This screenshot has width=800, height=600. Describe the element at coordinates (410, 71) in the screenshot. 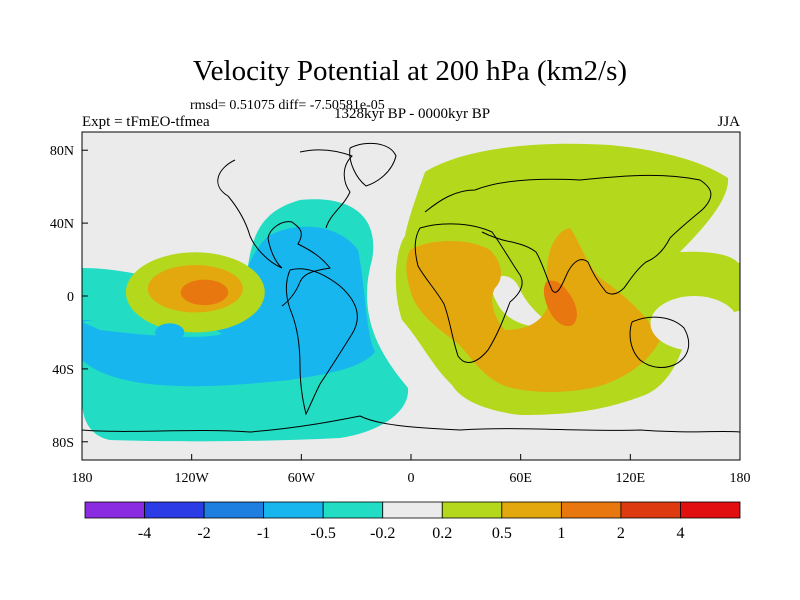

I see `chart-title: Velocity Potential at 200 hPa (km2/s)` at that location.